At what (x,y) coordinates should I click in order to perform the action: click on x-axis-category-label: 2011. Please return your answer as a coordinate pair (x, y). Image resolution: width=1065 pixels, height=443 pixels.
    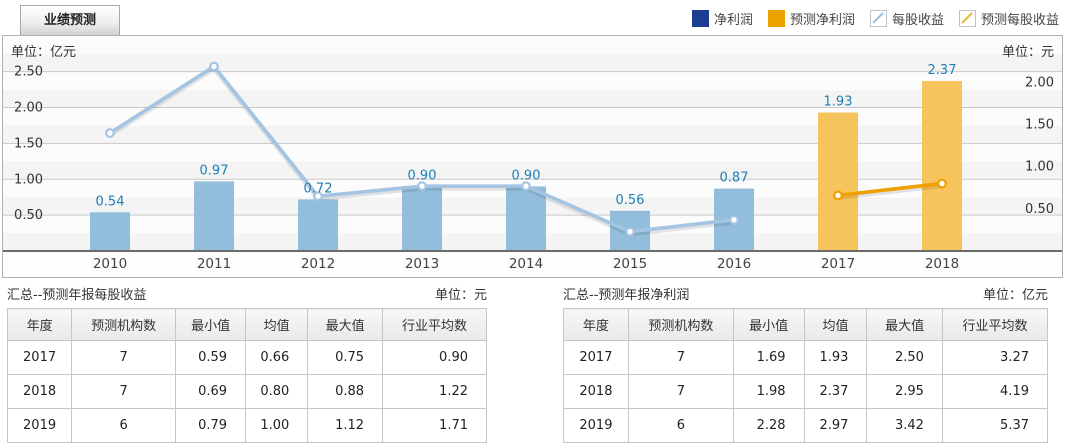
    Looking at the image, I should click on (214, 264).